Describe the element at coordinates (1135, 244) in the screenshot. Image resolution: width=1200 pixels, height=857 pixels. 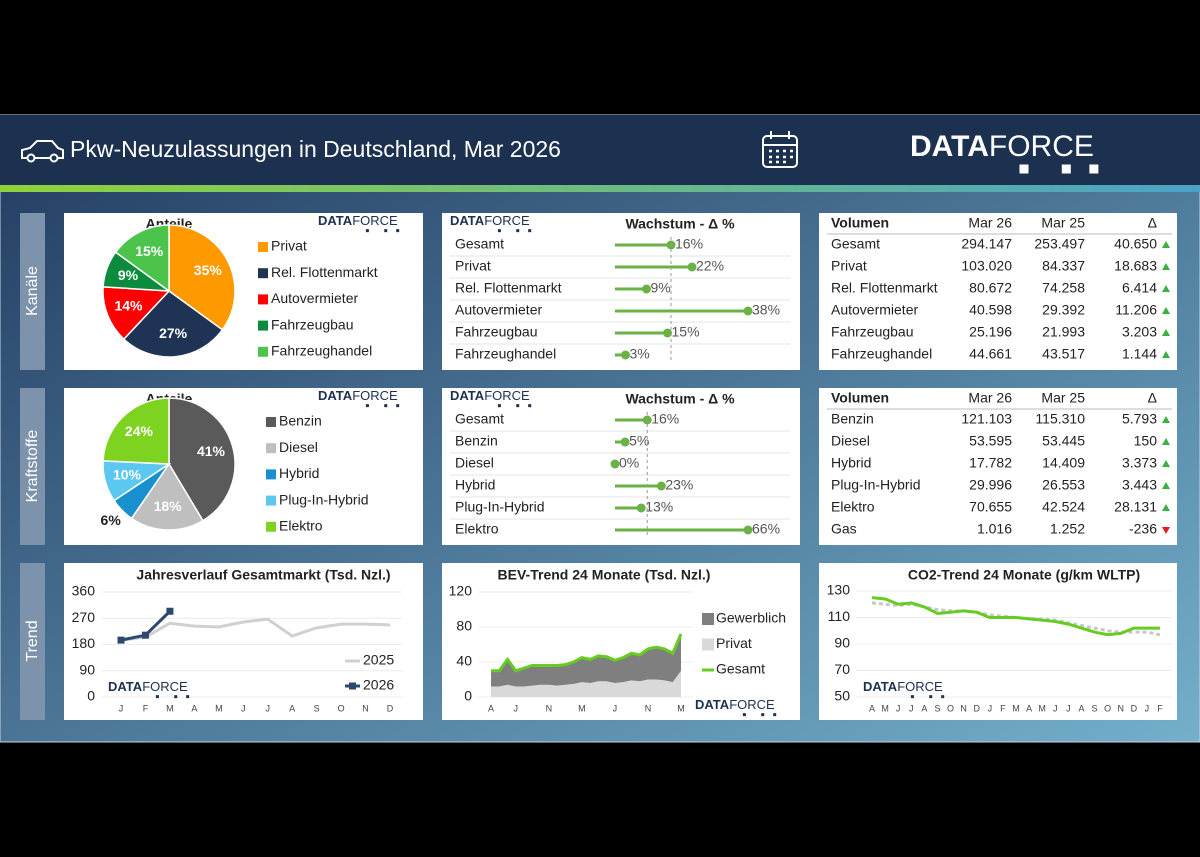
I see `table-cell: 40.650` at that location.